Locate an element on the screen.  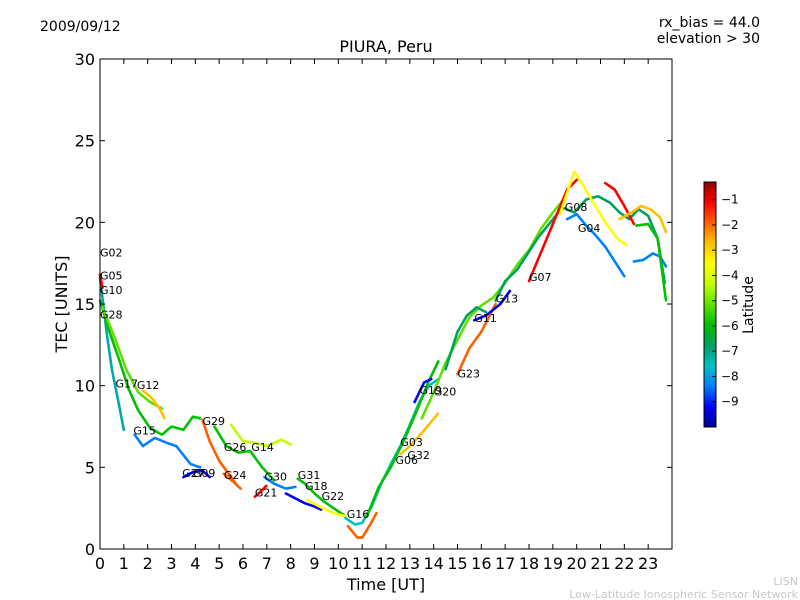
satellite-label-G24: G24 is located at coordinates (235, 475).